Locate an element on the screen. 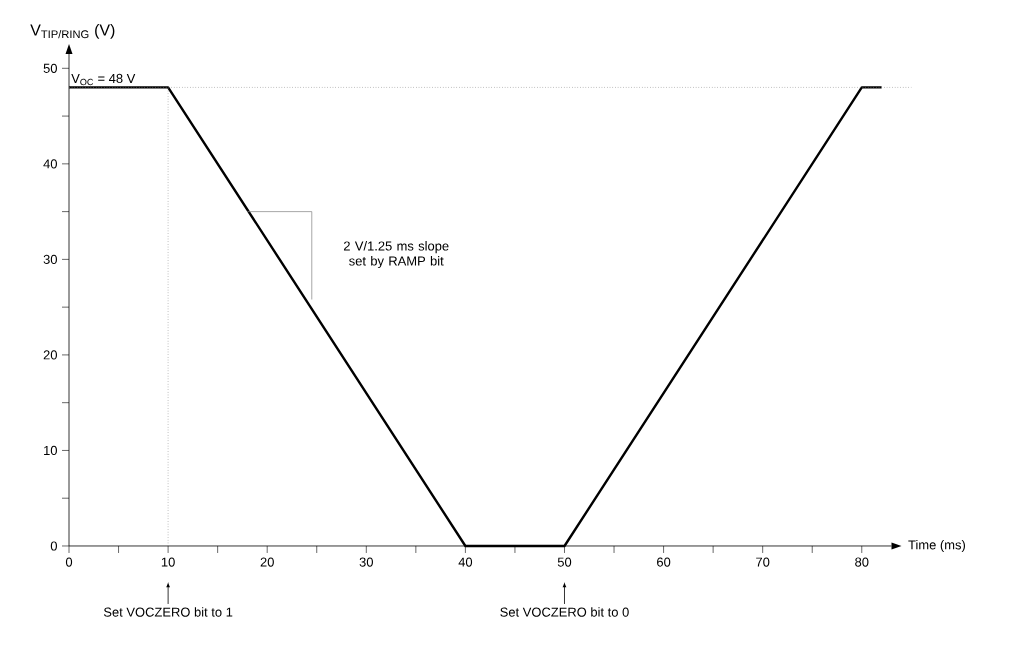 This screenshot has height=647, width=1012. y-tick-label: 0 is located at coordinates (53, 546).